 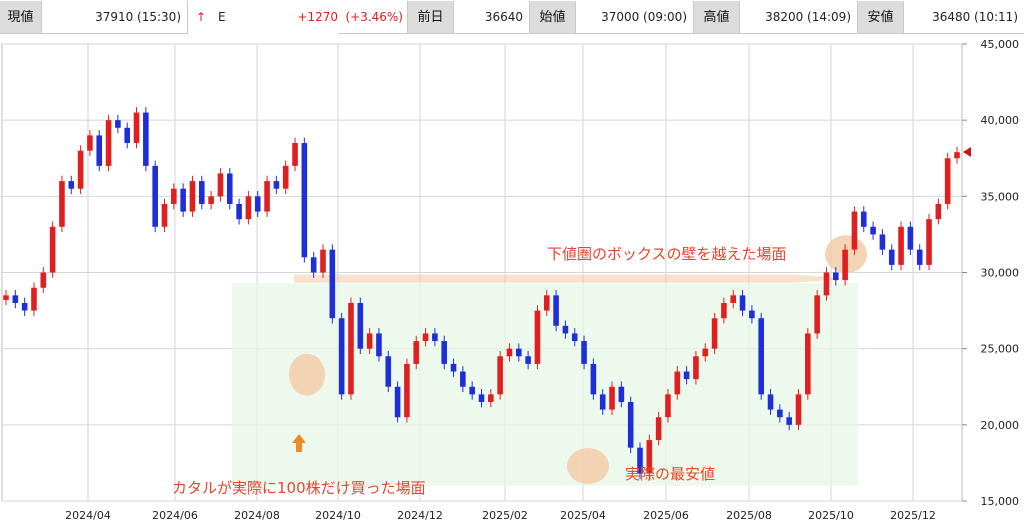 What do you see at coordinates (299, 438) in the screenshot?
I see `buy-arrow-head` at bounding box center [299, 438].